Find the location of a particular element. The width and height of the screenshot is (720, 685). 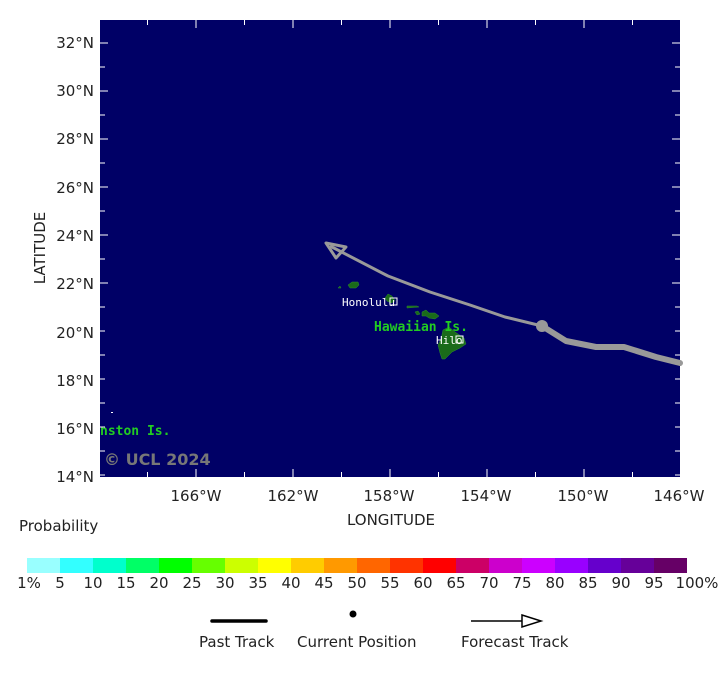

watermark-text: © UCL 2024 is located at coordinates (157, 459).